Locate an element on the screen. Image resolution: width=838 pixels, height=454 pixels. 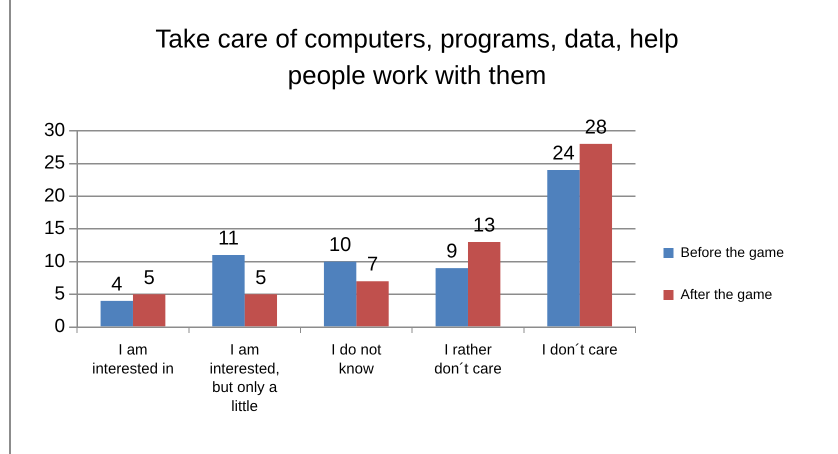
x-tick-label: I do not know is located at coordinates (356, 360).